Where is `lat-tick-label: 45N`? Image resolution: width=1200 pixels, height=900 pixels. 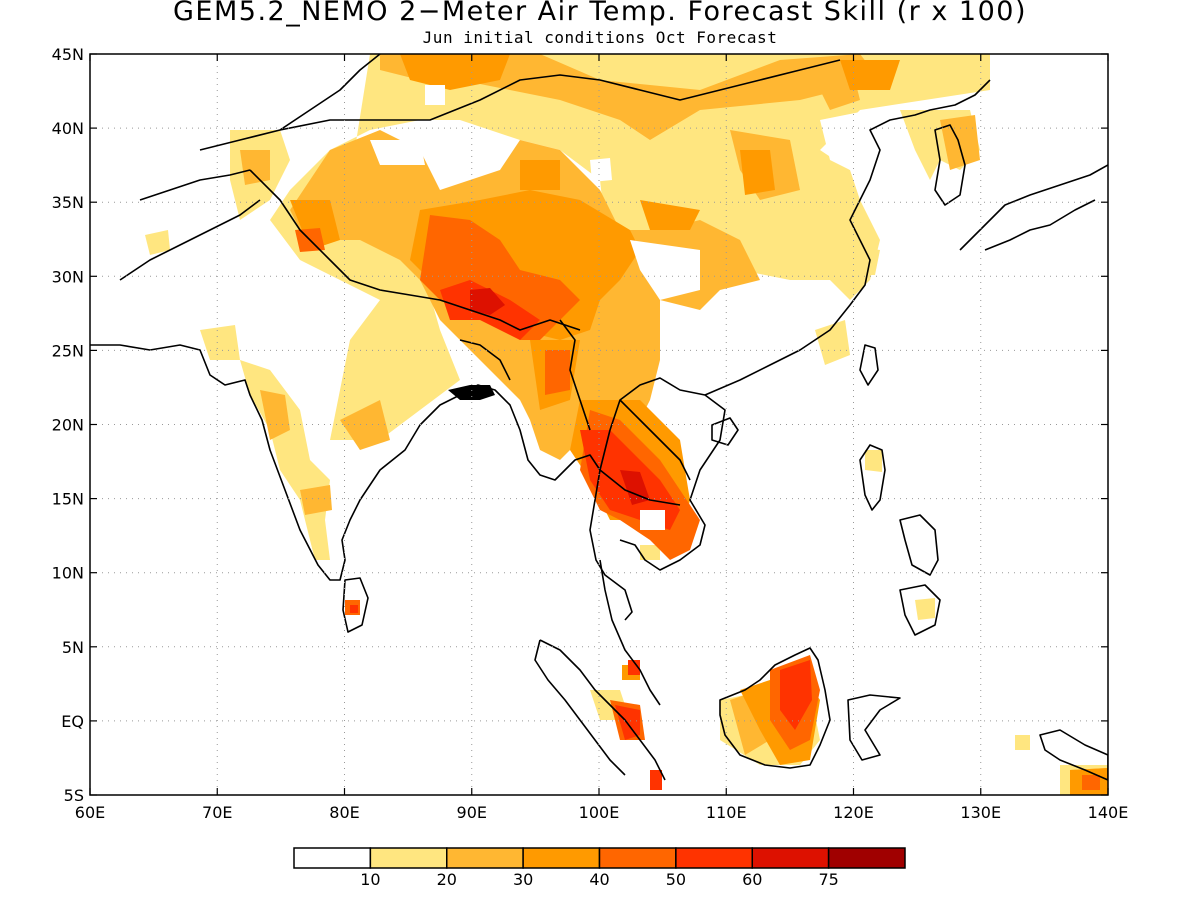
lat-tick-label: 45N is located at coordinates (68, 54).